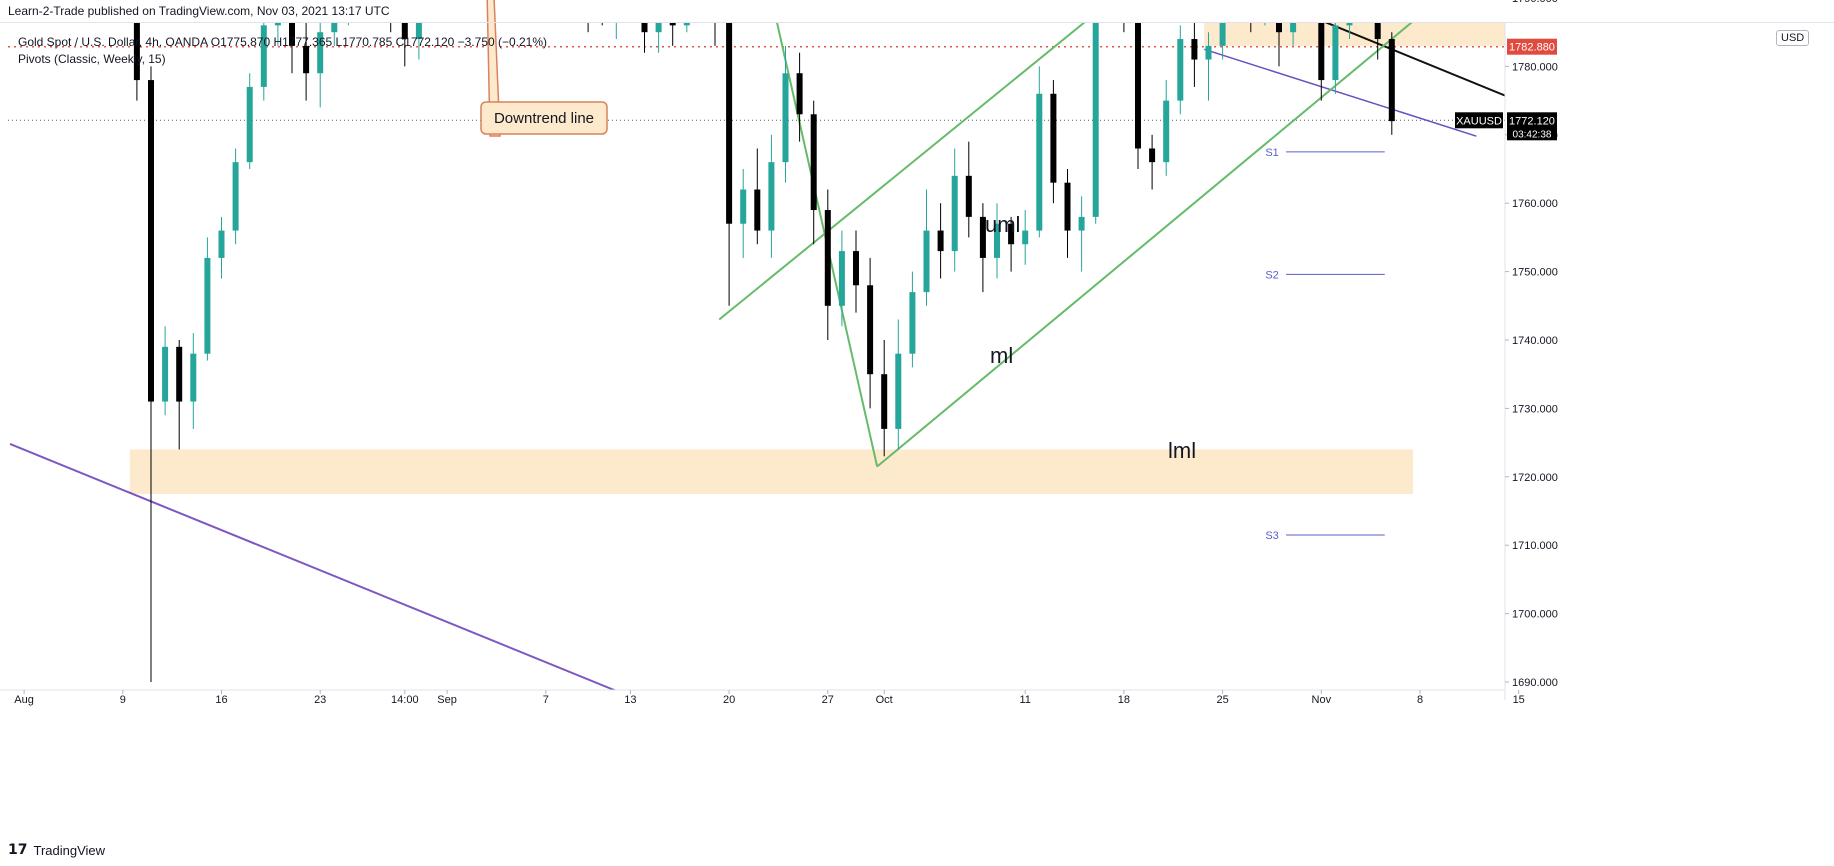 This screenshot has height=866, width=1834. What do you see at coordinates (1793, 38) in the screenshot?
I see `currency-badge: USD` at bounding box center [1793, 38].